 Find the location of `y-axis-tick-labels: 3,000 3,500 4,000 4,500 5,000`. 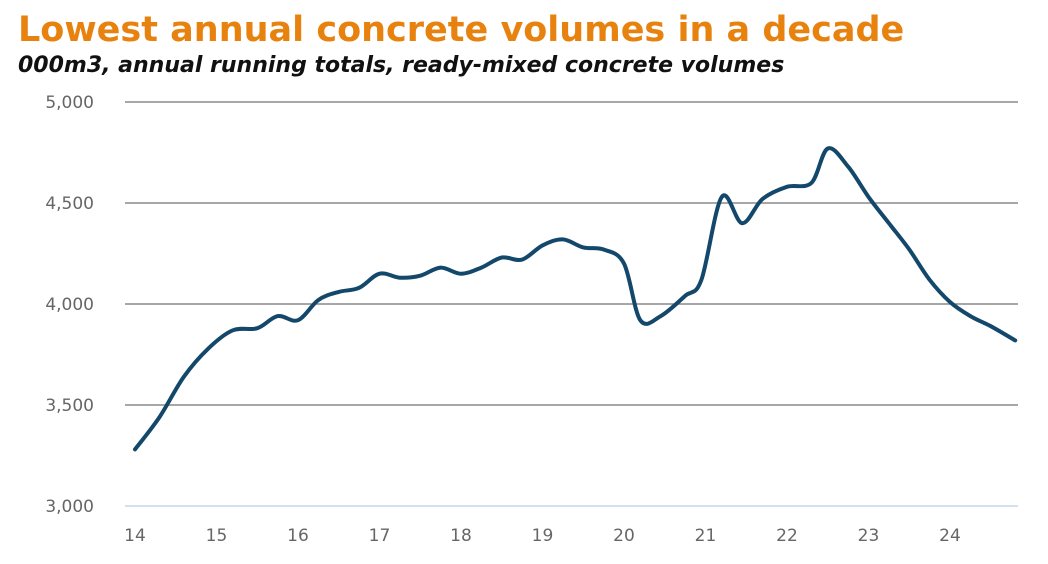

y-axis-tick-labels: 3,000 3,500 4,000 4,500 5,000 is located at coordinates (69, 305).